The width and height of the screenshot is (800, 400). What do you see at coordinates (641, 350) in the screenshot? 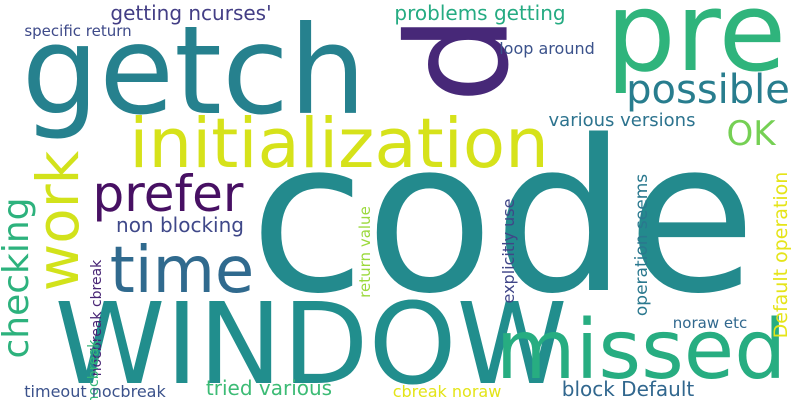
I see `word-missed: missed` at bounding box center [641, 350].